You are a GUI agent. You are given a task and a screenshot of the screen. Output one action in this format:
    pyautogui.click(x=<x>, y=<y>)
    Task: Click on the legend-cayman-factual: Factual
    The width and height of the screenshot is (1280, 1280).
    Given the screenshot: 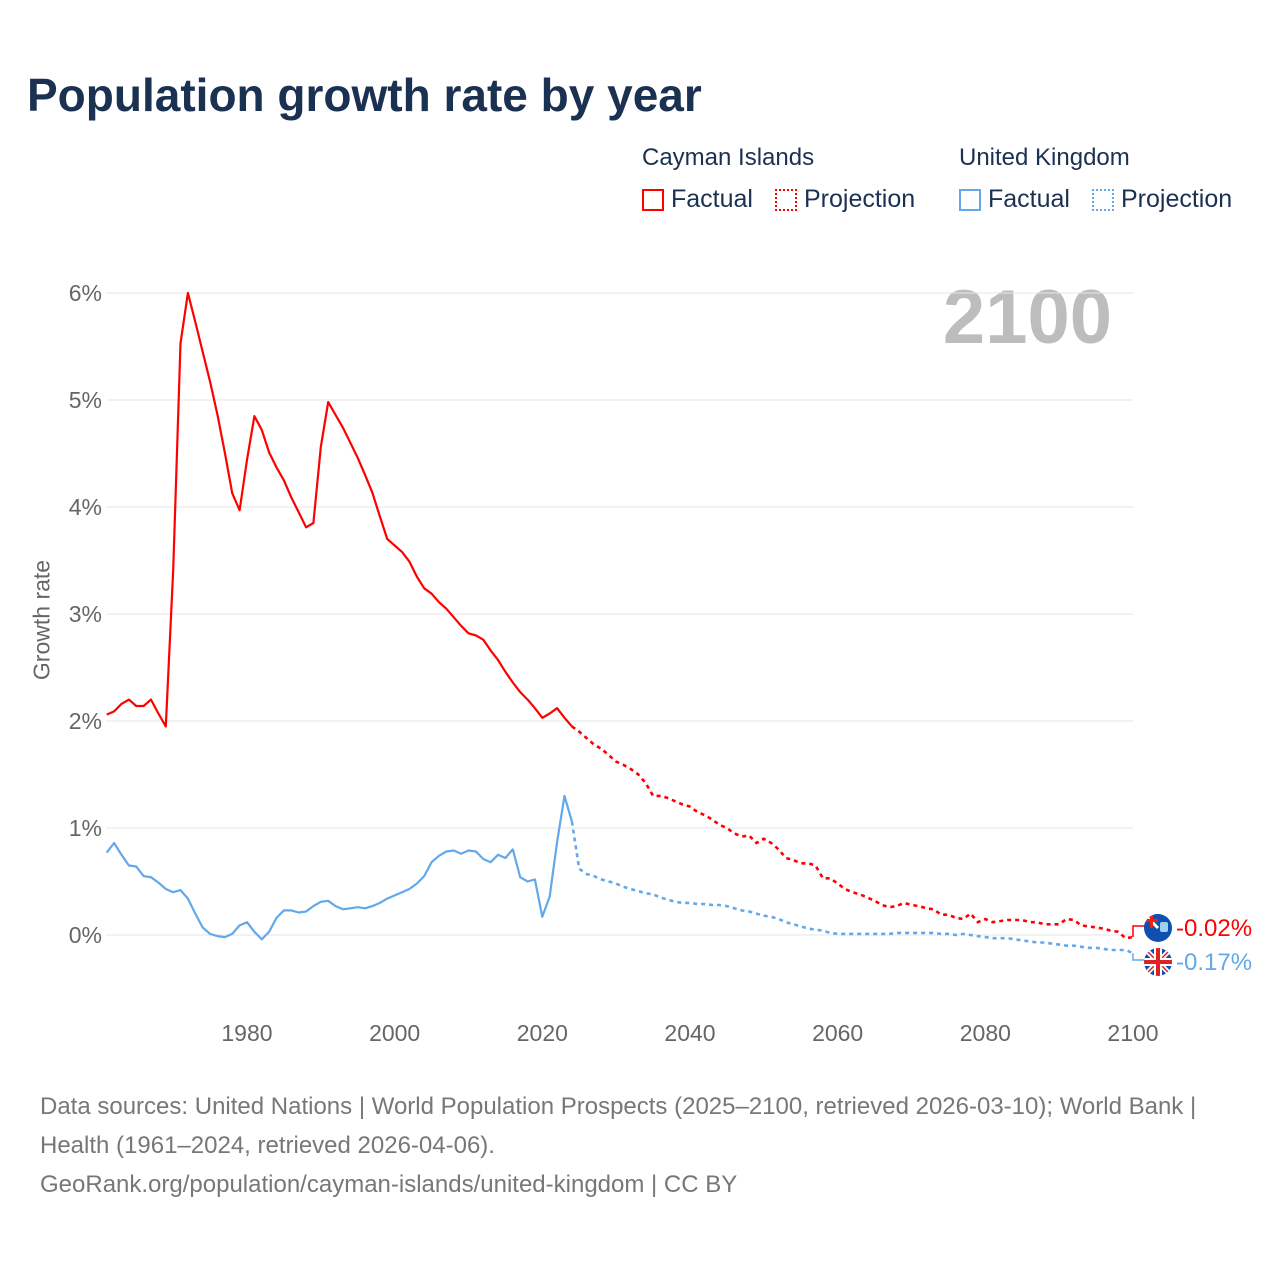 What is the action you would take?
    pyautogui.click(x=697, y=199)
    